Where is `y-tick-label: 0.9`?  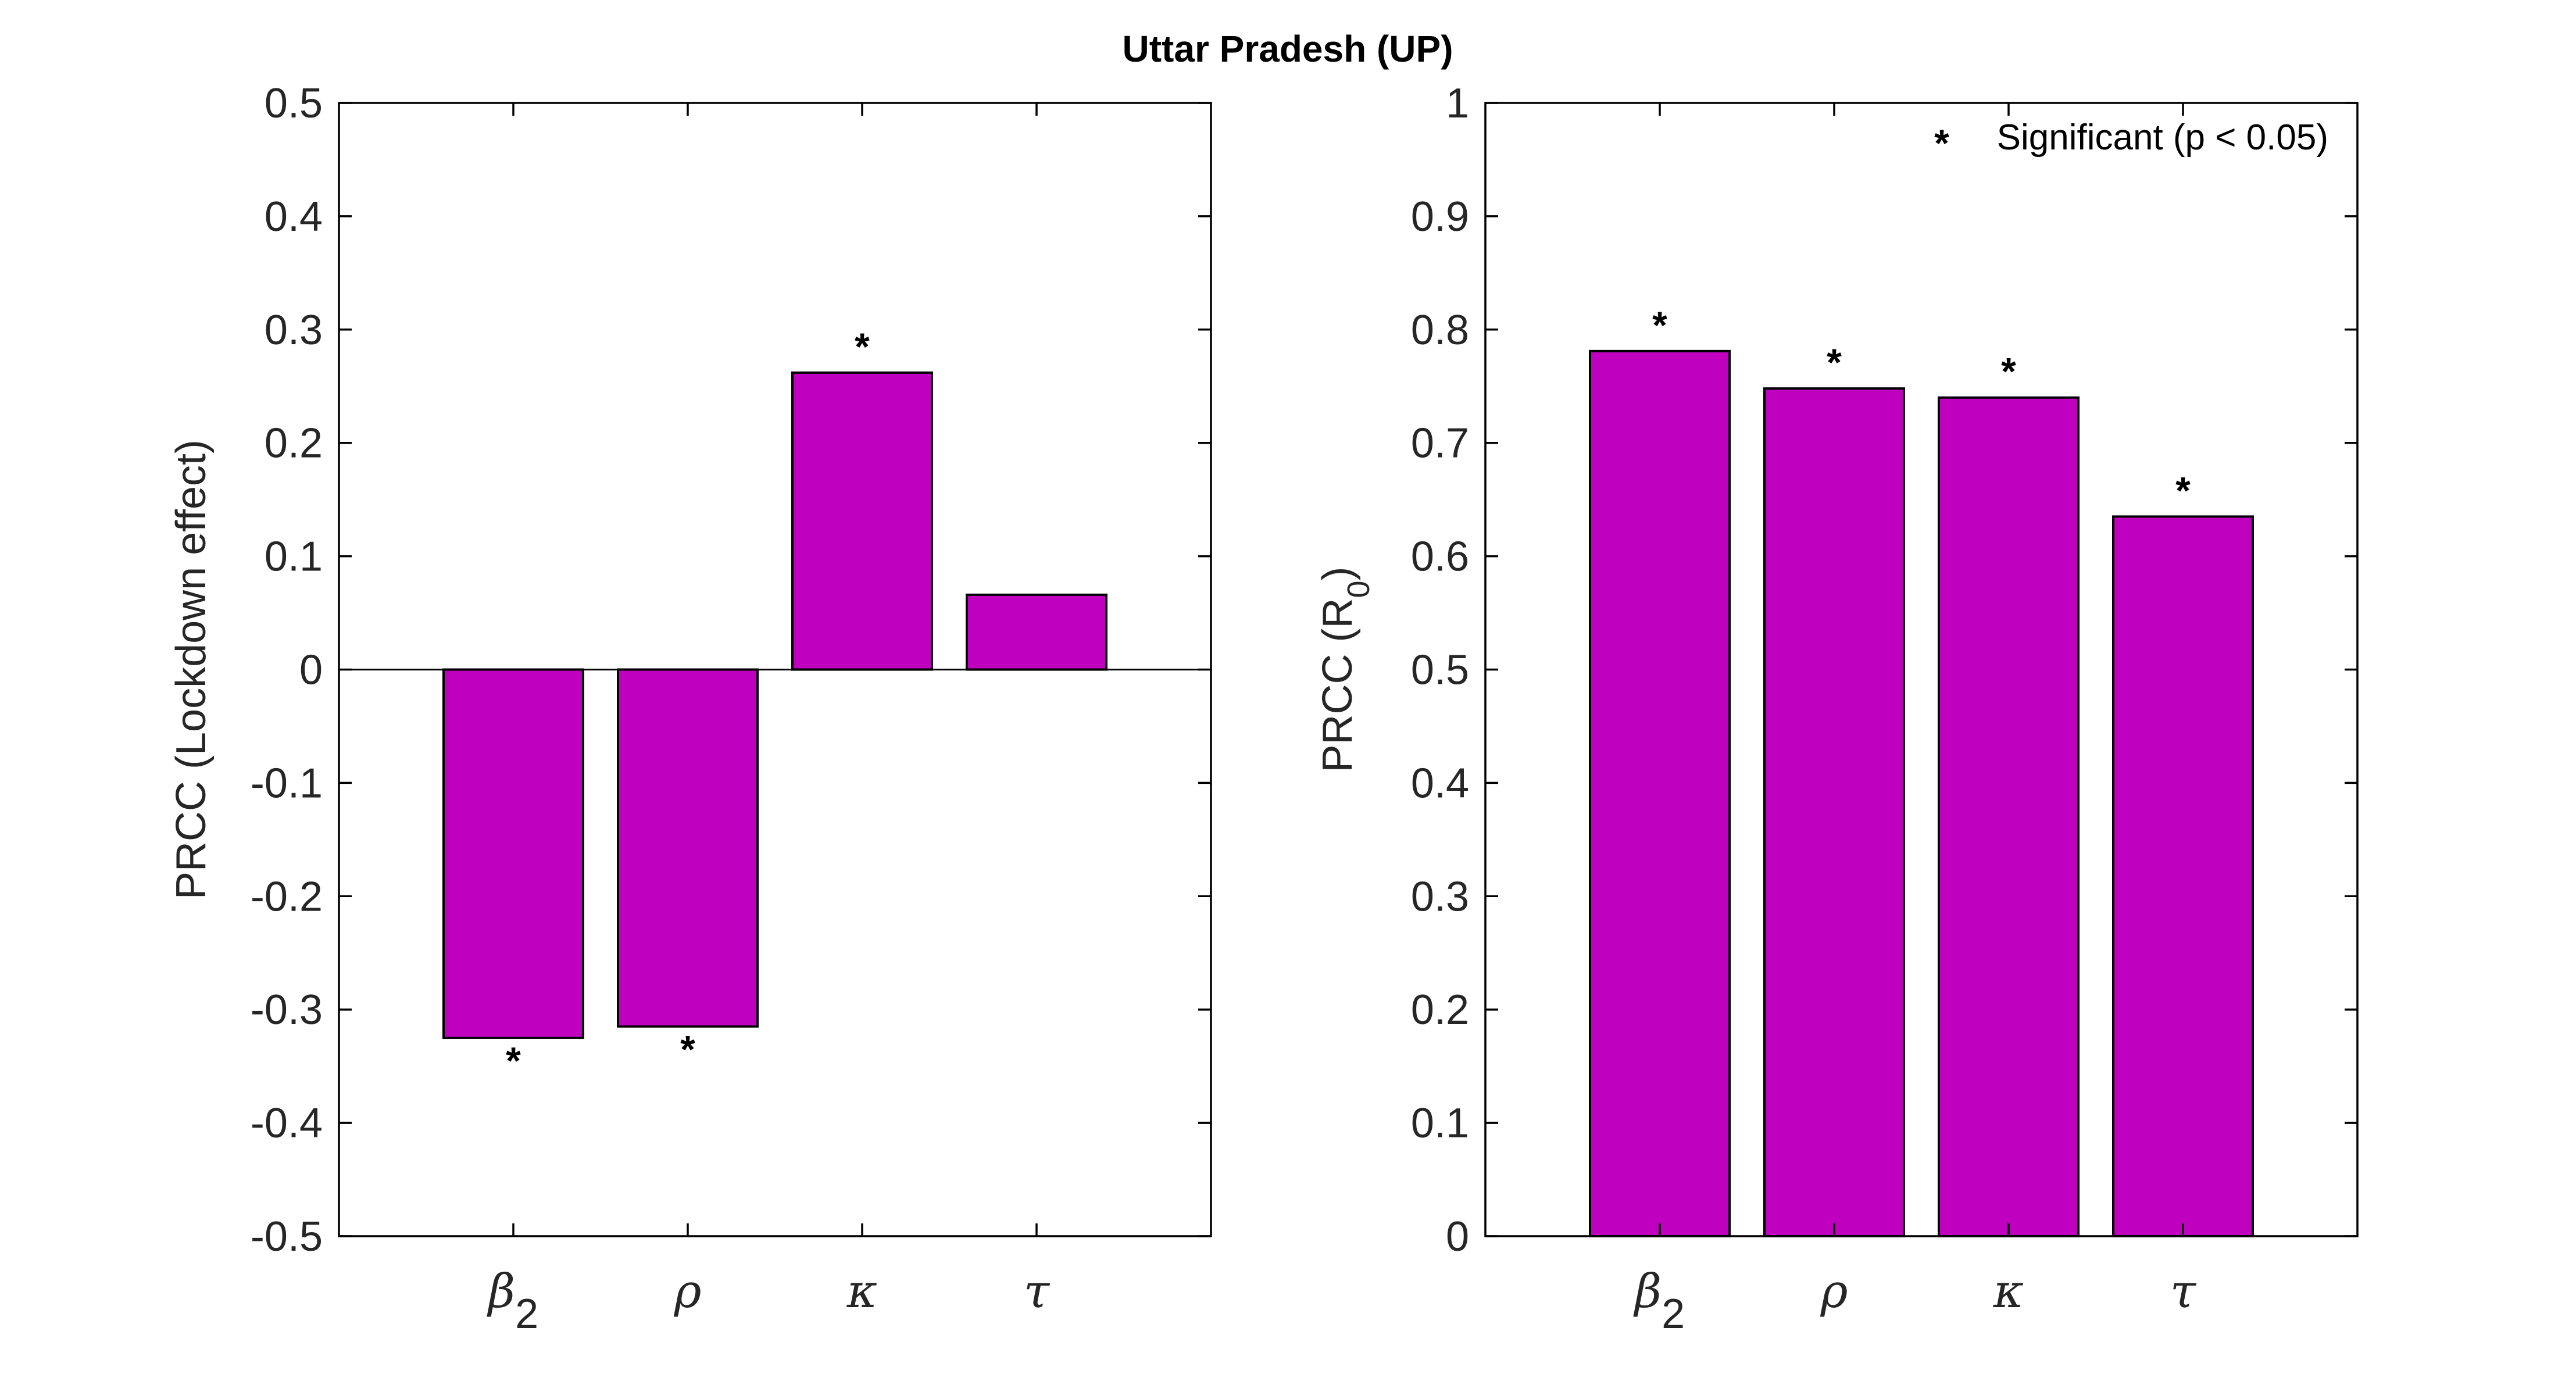
y-tick-label: 0.9 is located at coordinates (1440, 217).